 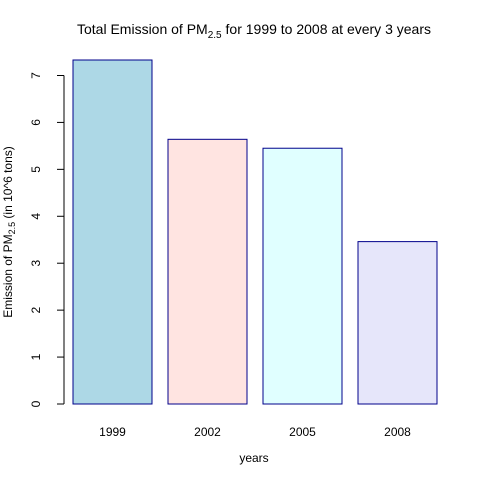 I want to click on bar-1999, so click(x=112, y=232).